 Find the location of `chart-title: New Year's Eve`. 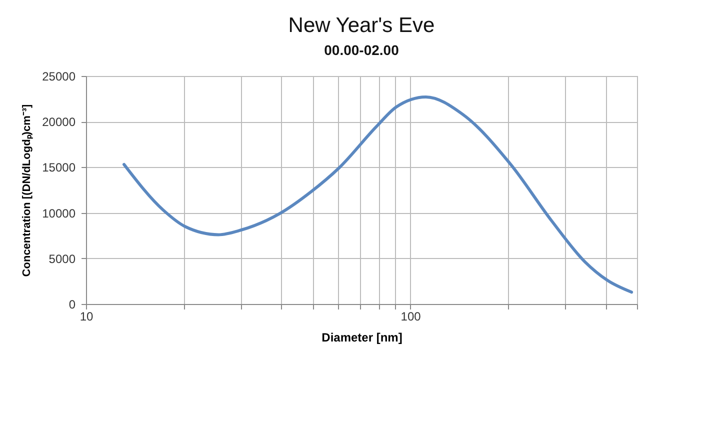

chart-title: New Year's Eve is located at coordinates (361, 25).